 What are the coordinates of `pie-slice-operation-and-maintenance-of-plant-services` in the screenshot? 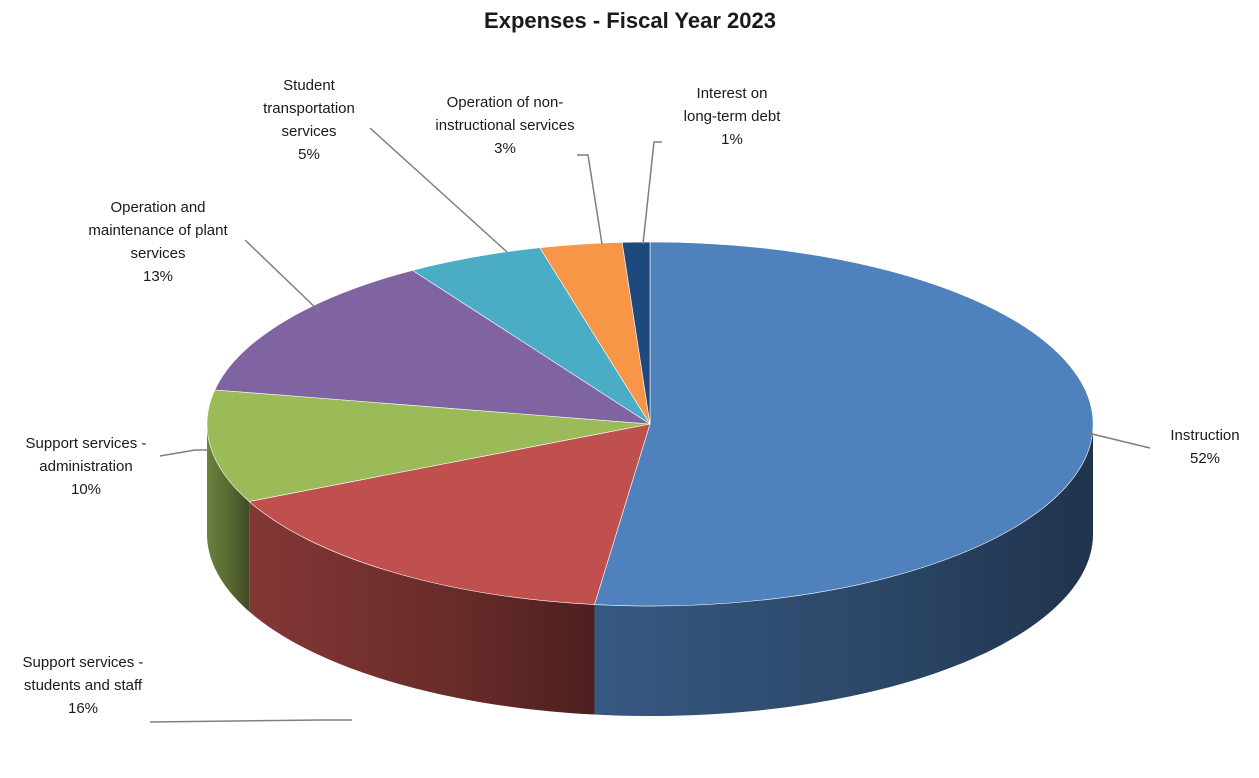 It's located at (432, 347).